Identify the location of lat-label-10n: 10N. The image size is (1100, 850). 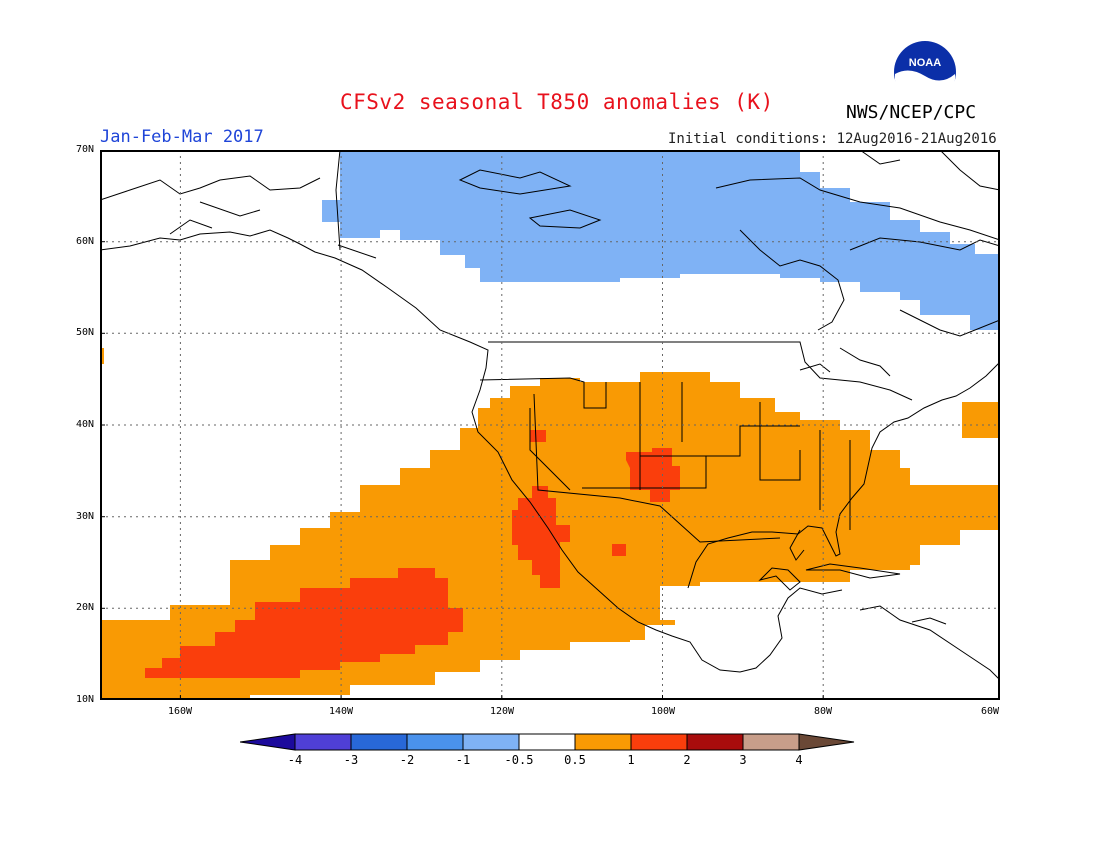
(84, 699).